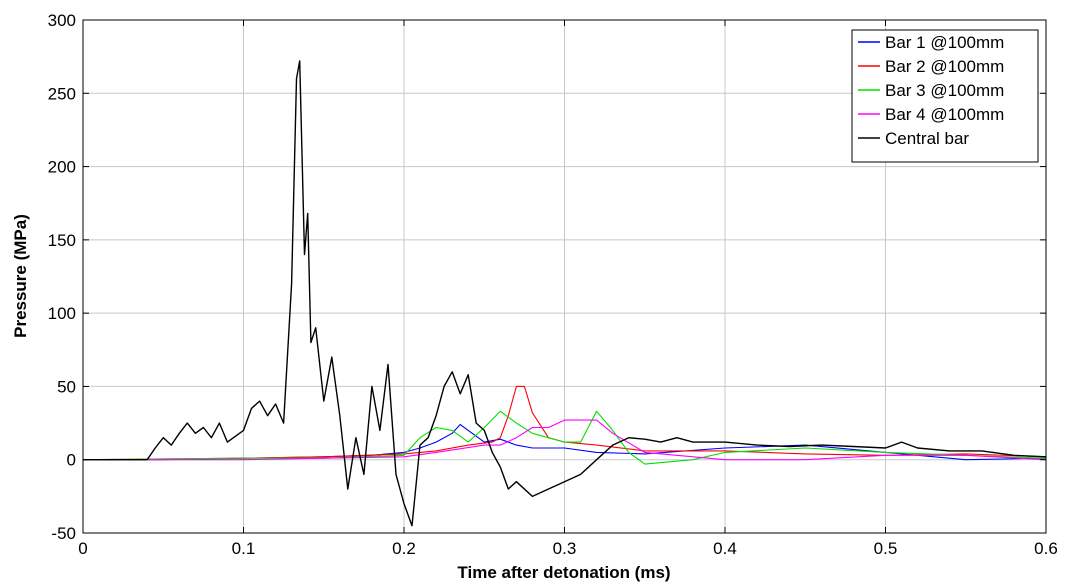 Image resolution: width=1067 pixels, height=583 pixels. I want to click on y-tick-label: 200, so click(62, 167).